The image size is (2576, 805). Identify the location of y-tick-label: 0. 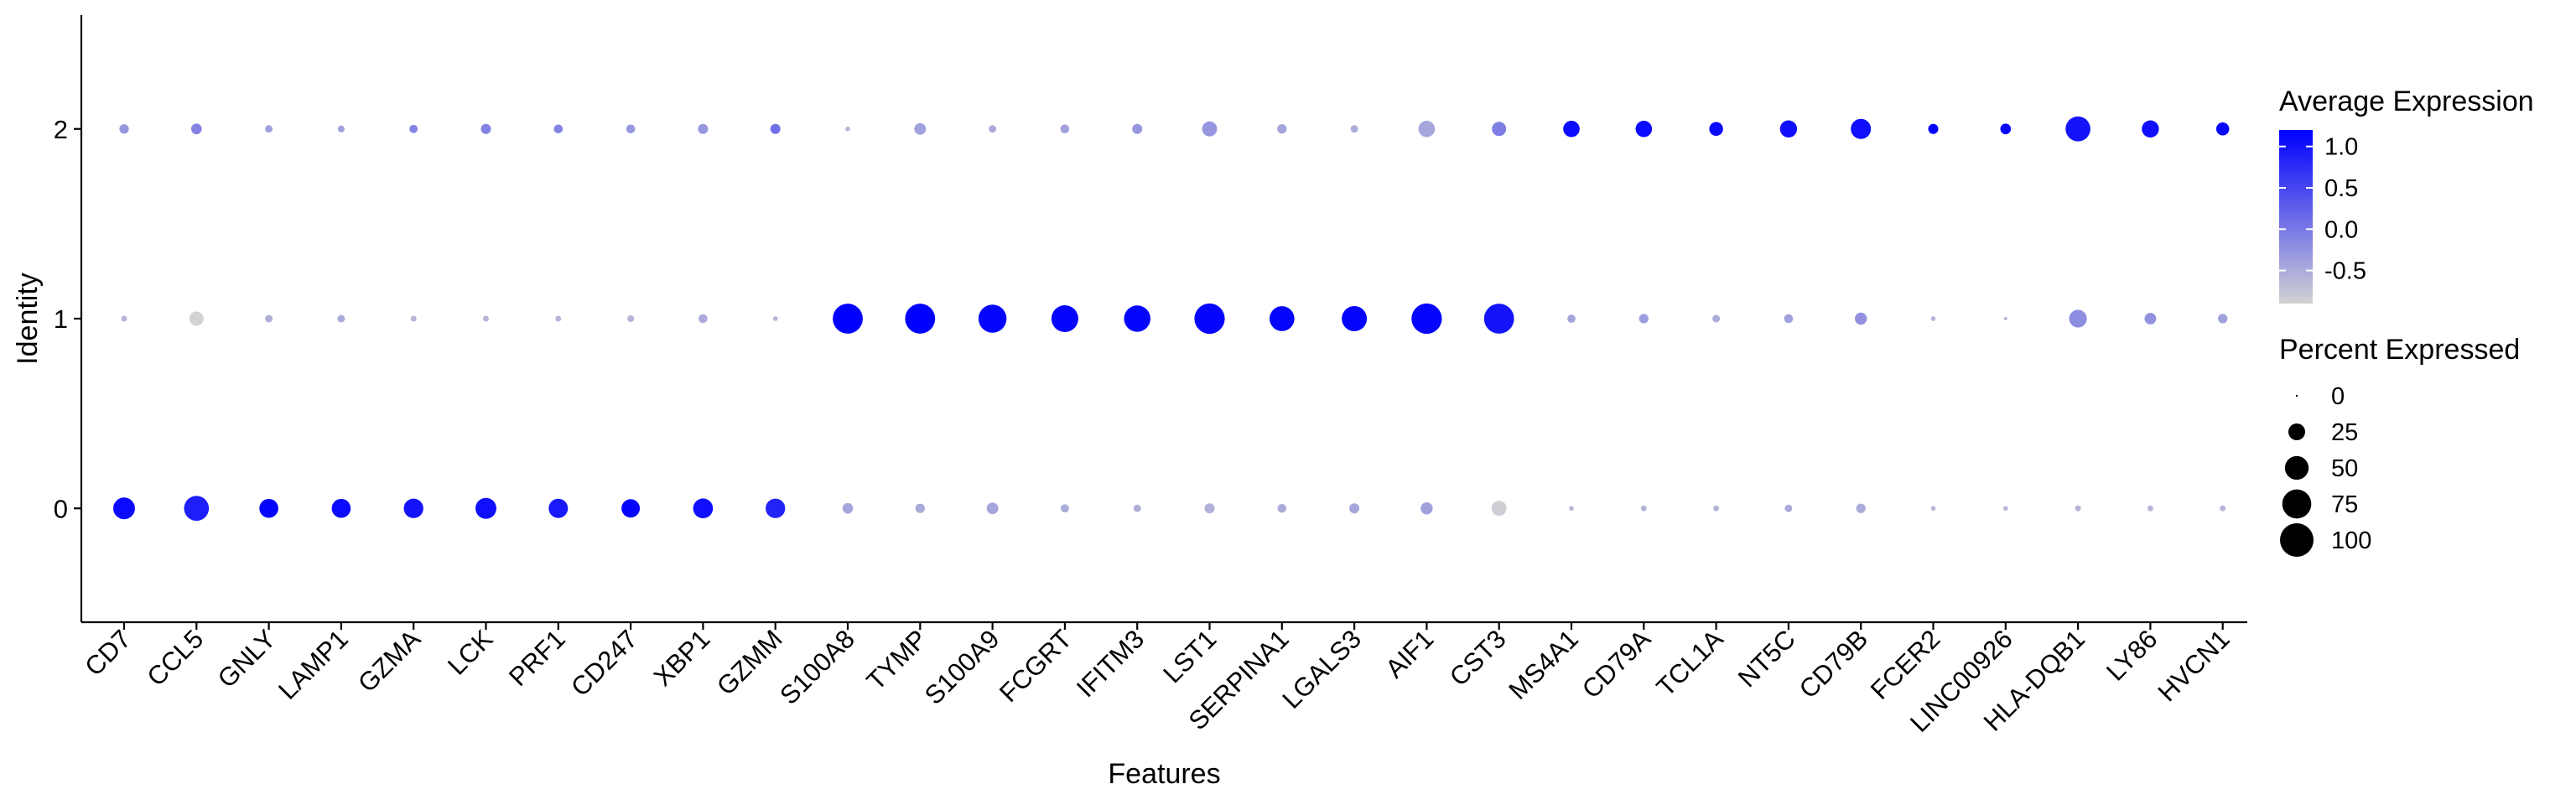
(61, 508).